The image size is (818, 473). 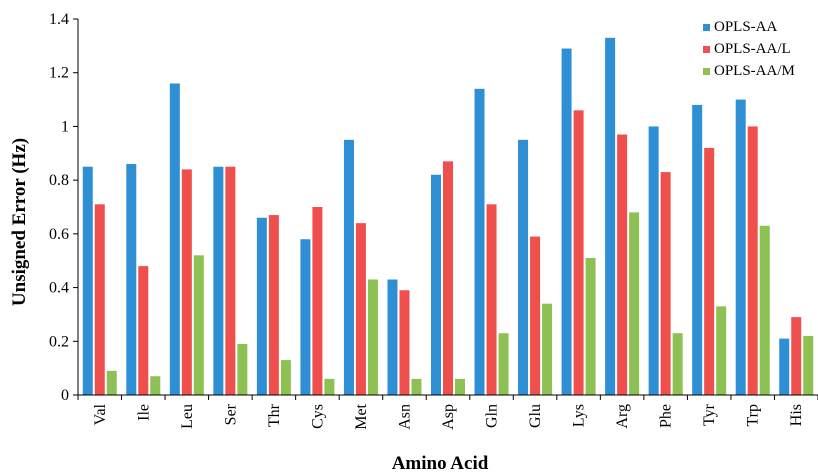 What do you see at coordinates (448, 417) in the screenshot?
I see `x-tick-label: Asp` at bounding box center [448, 417].